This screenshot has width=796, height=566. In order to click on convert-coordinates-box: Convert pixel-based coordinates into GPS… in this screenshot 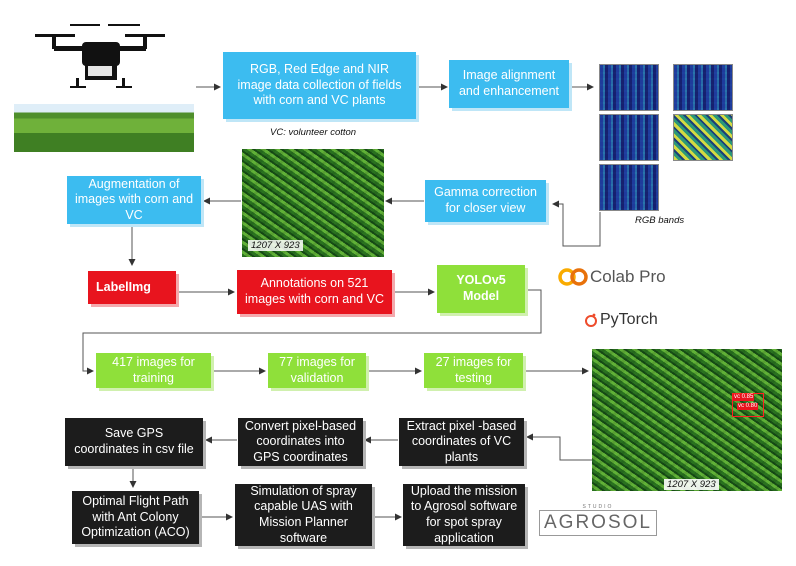, I will do `click(300, 442)`.